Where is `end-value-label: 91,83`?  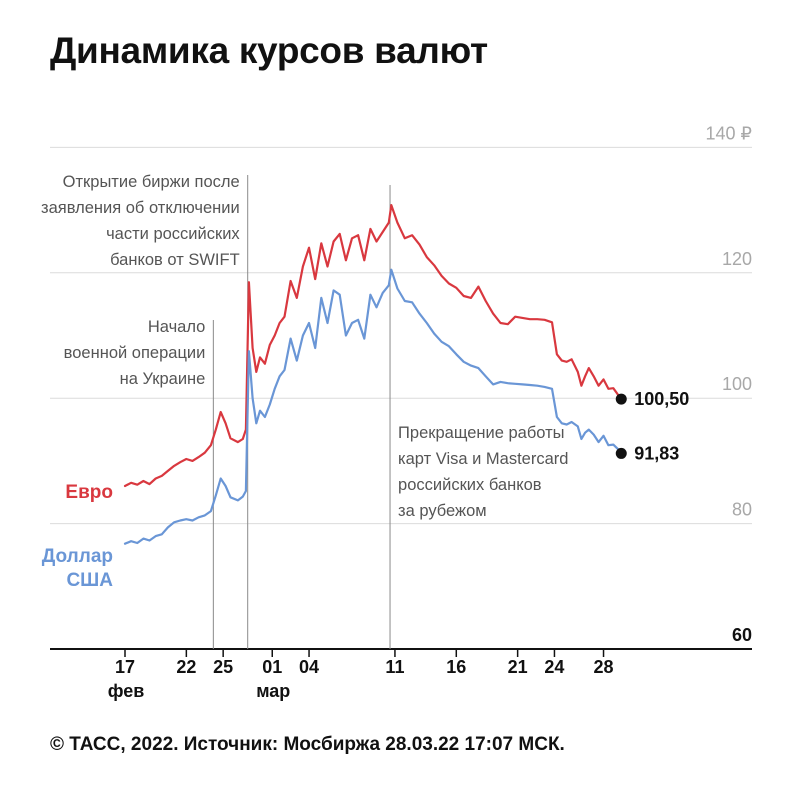
end-value-label: 91,83 is located at coordinates (656, 453).